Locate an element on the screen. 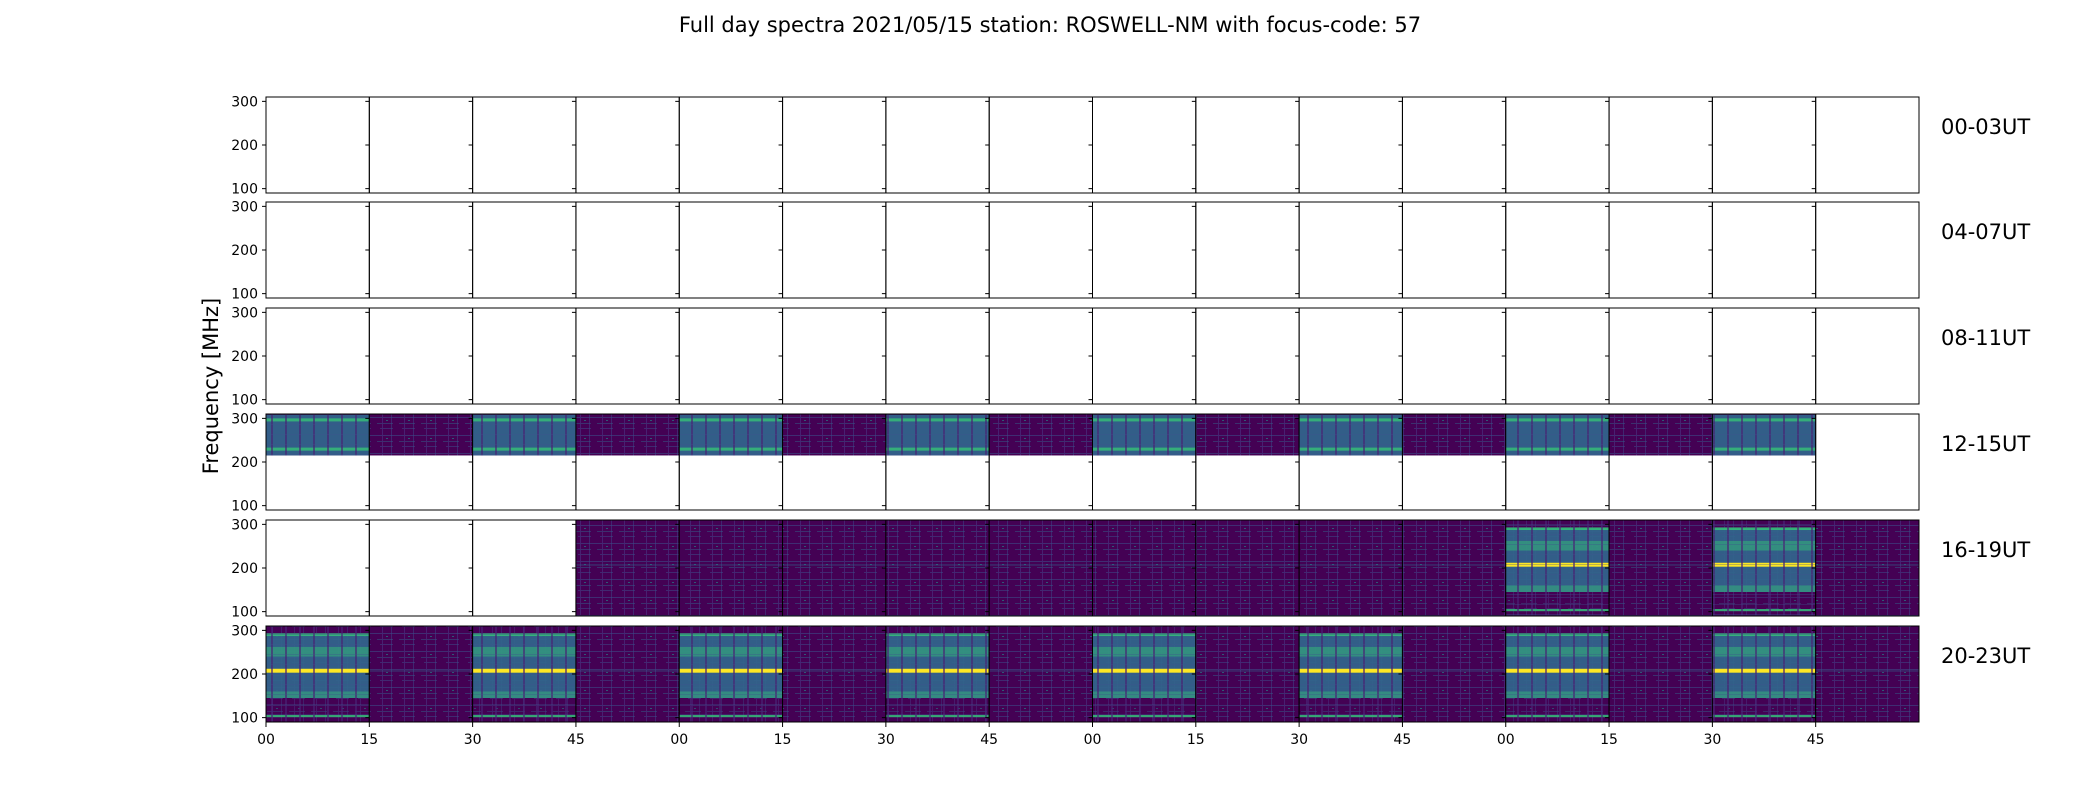  y-axis-label: Frequency [MHz] is located at coordinates (211, 386).